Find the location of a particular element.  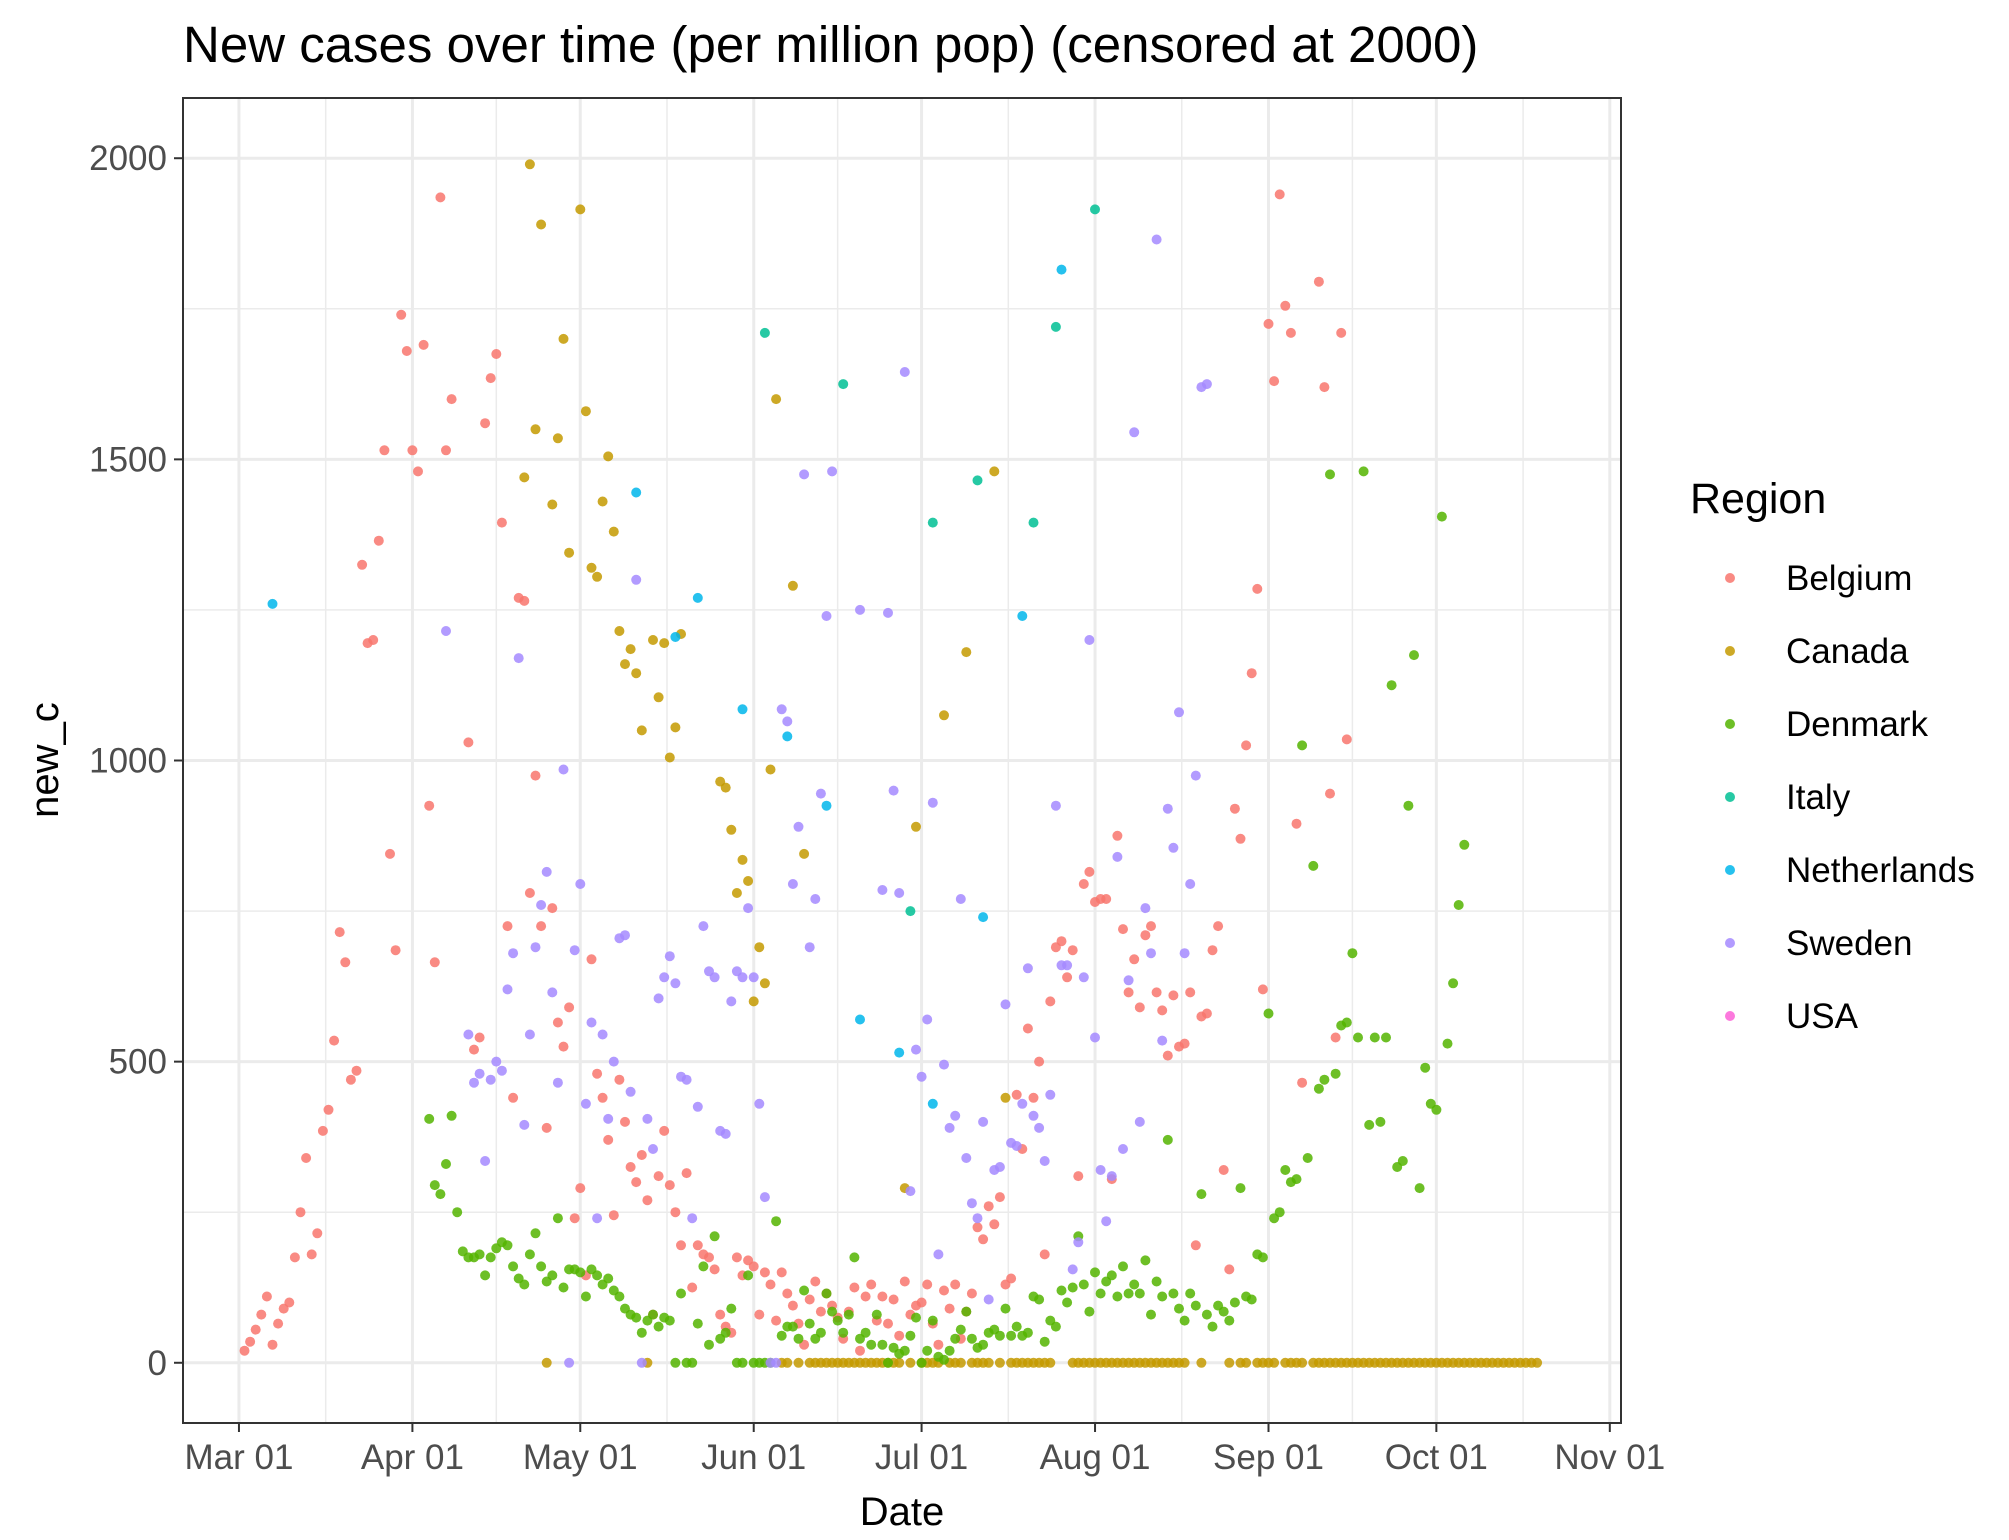

y-tick-label: 0 is located at coordinates (157, 1363).